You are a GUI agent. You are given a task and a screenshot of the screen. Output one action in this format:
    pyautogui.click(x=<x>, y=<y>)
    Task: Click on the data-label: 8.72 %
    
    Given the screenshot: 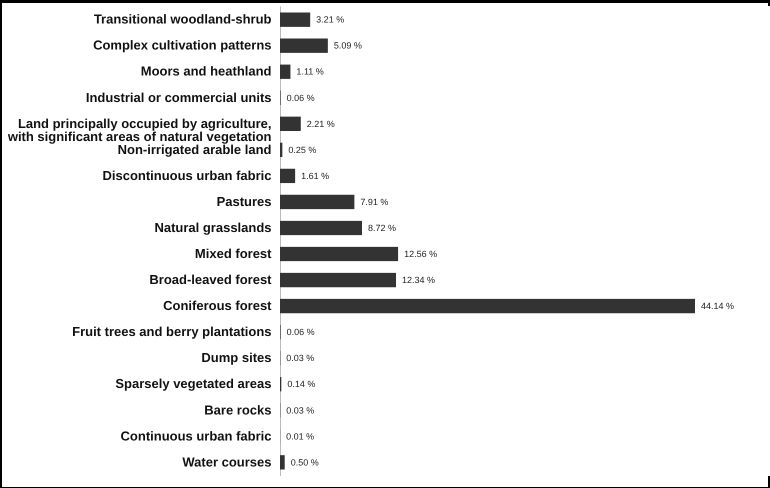 What is the action you would take?
    pyautogui.click(x=382, y=227)
    